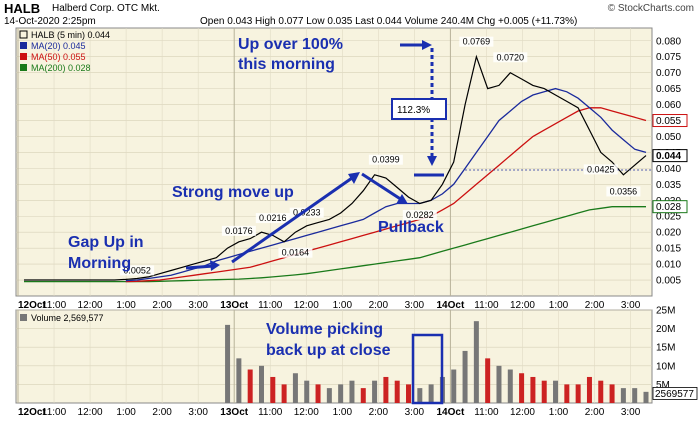 The image size is (700, 421). I want to click on volume-ytick-label: 10M, so click(665, 366).